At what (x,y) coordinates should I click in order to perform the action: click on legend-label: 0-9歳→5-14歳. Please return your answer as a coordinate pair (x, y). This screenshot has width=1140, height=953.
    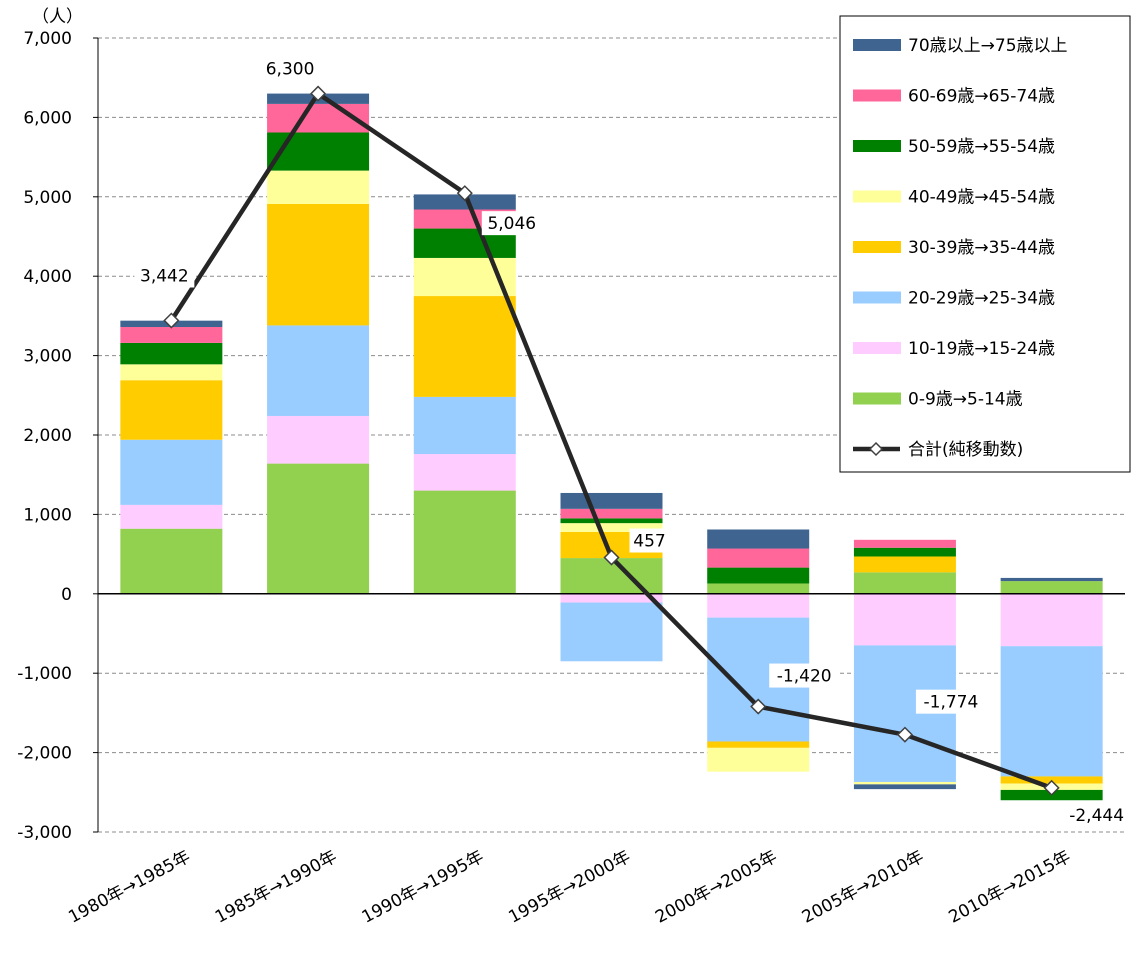
    Looking at the image, I should click on (965, 400).